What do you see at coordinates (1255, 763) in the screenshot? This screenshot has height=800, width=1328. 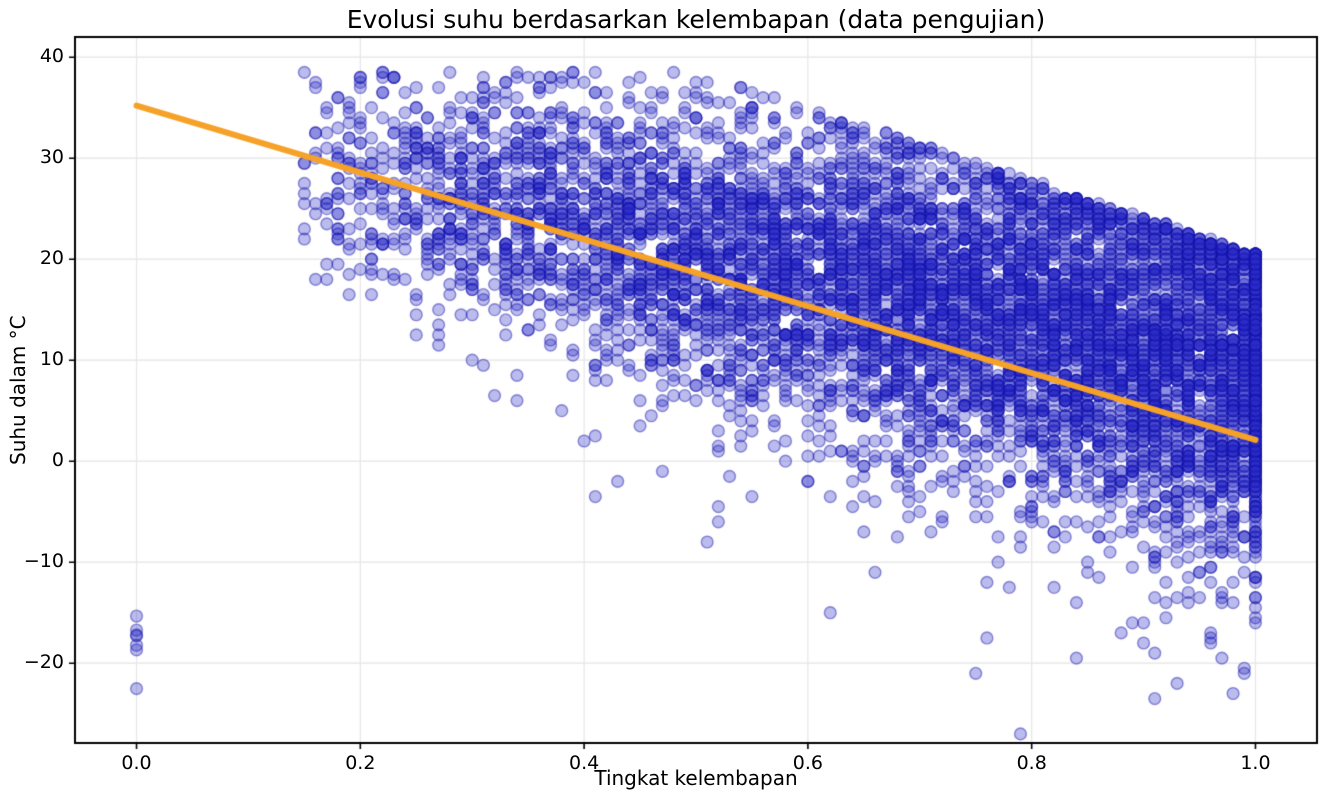 I see `x-tick-label: 1.0` at bounding box center [1255, 763].